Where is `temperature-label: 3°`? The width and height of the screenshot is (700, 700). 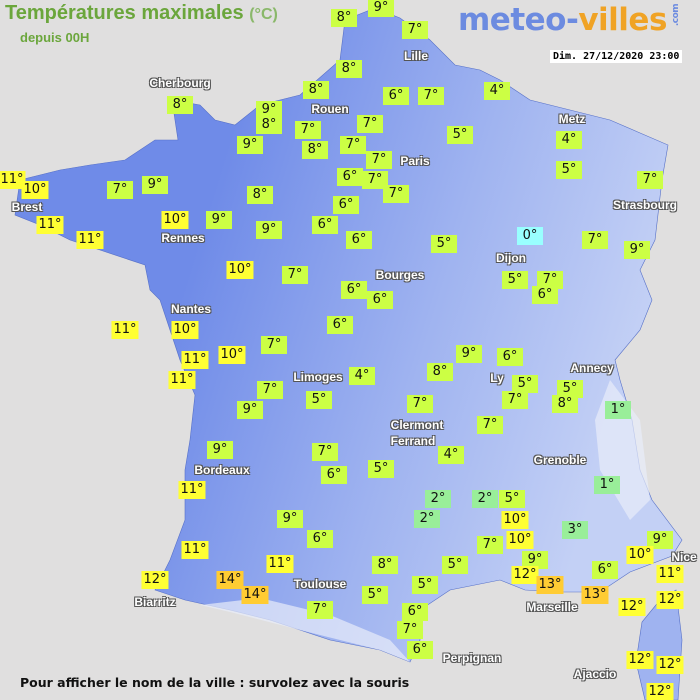 temperature-label: 3° is located at coordinates (575, 530).